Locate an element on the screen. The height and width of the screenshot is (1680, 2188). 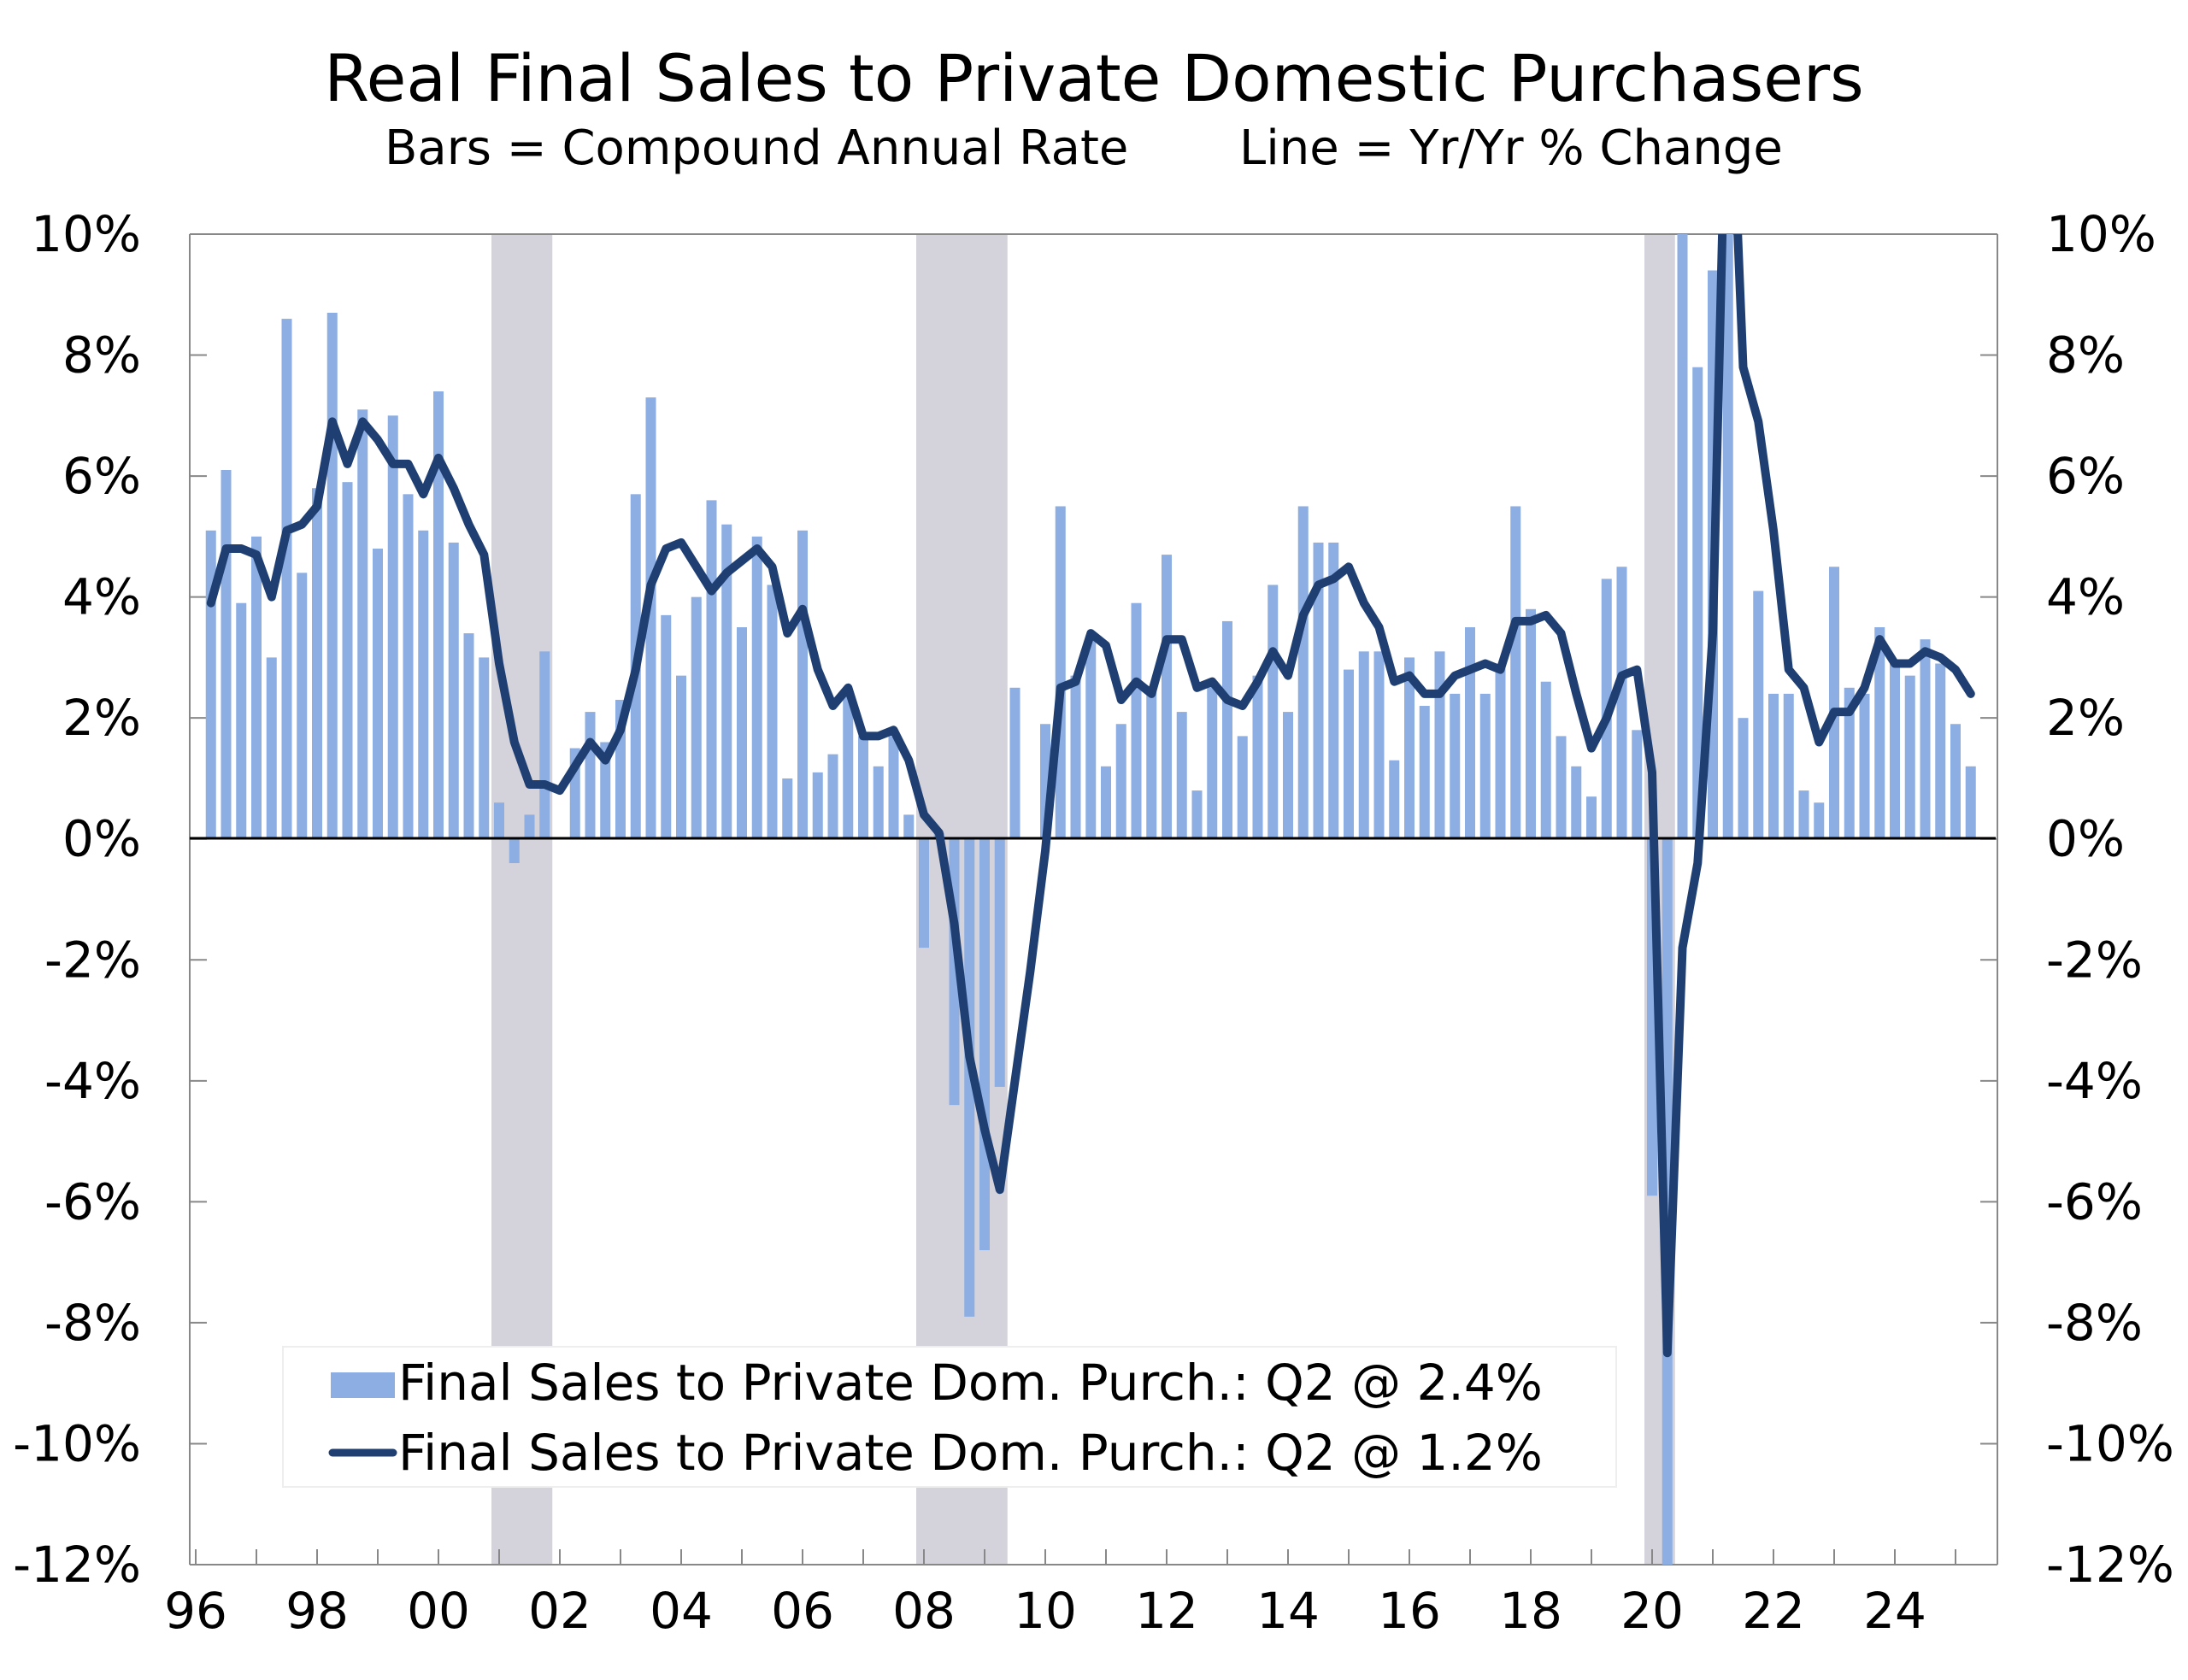
y-tick-label-right: -8% is located at coordinates (2094, 1323).